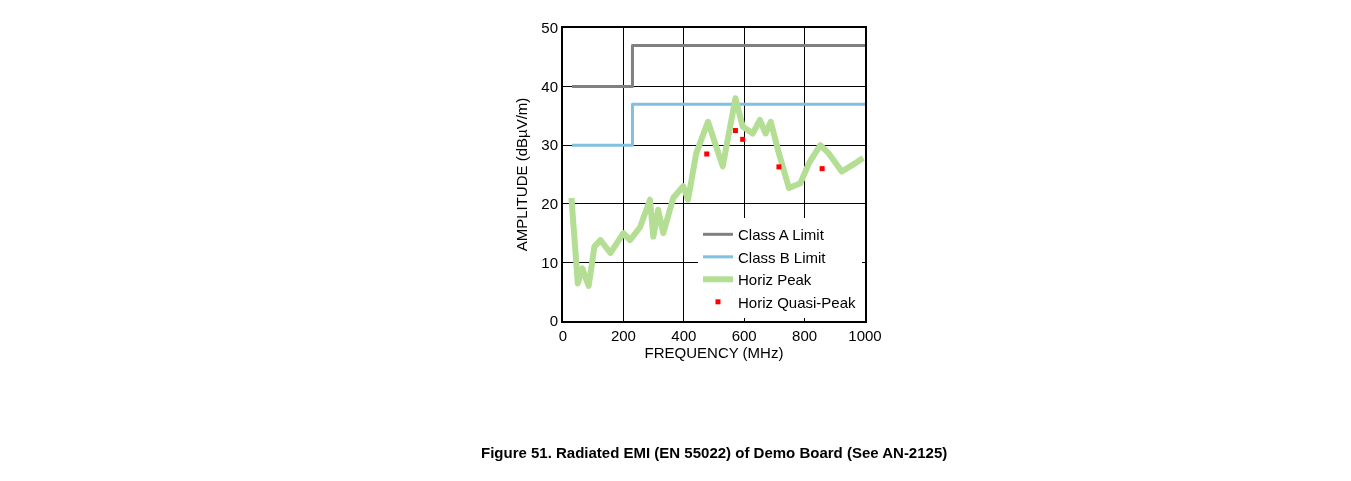  What do you see at coordinates (744, 335) in the screenshot?
I see `x-tick-label: 600` at bounding box center [744, 335].